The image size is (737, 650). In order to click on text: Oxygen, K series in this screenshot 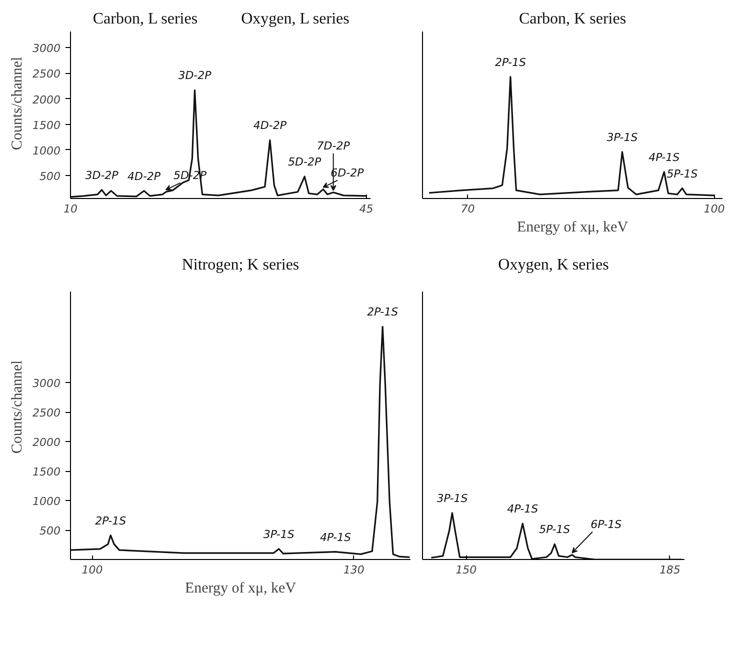, I will do `click(553, 265)`.